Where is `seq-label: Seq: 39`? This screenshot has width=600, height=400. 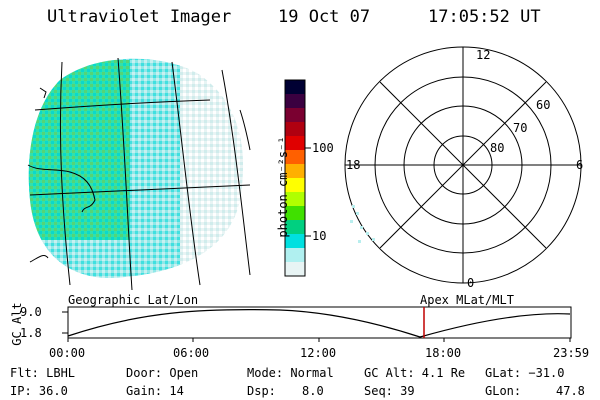
seq-label: Seq: 39 is located at coordinates (389, 391).